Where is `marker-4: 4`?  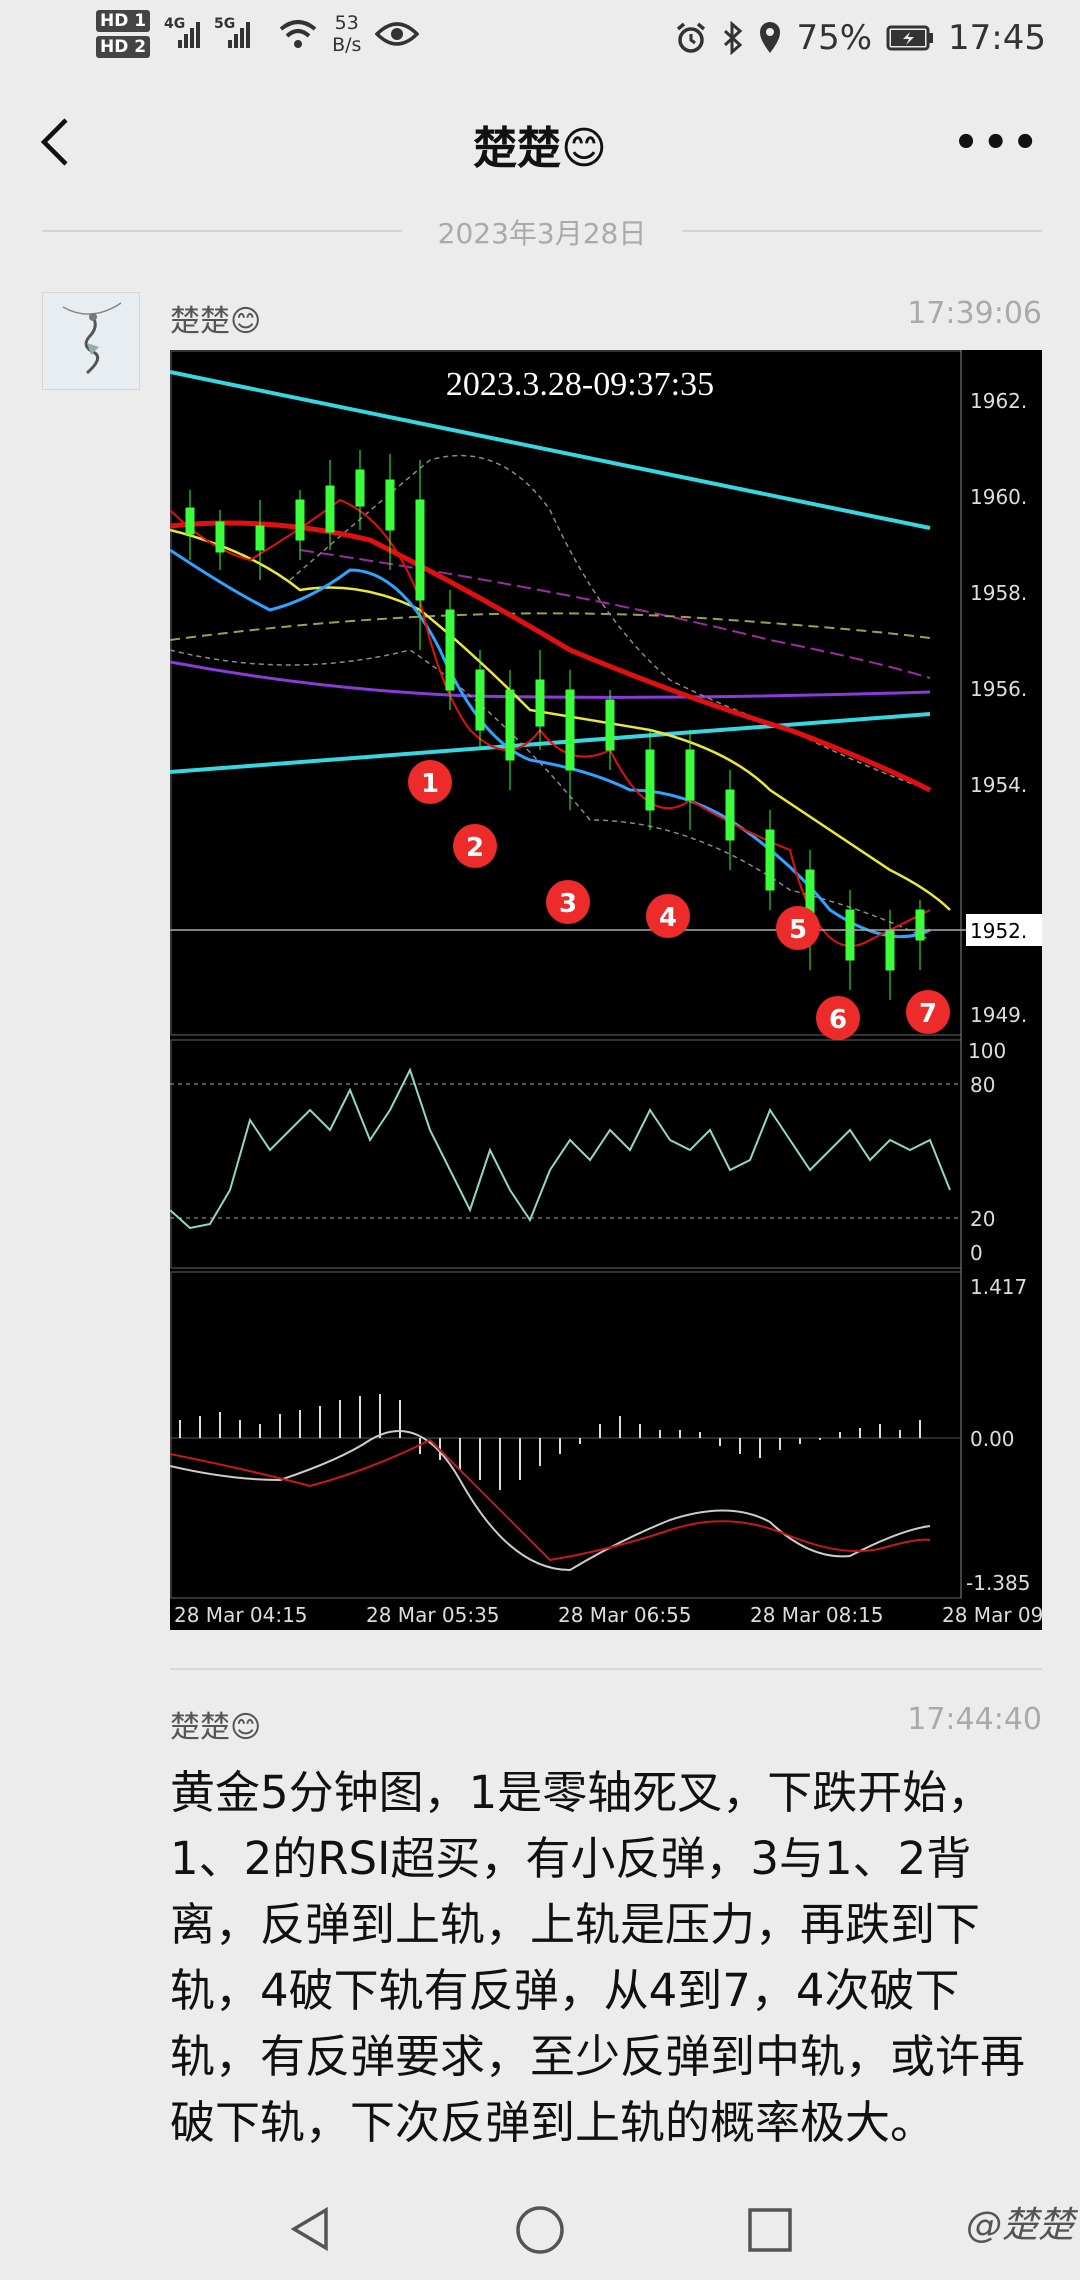
marker-4: 4 is located at coordinates (668, 918).